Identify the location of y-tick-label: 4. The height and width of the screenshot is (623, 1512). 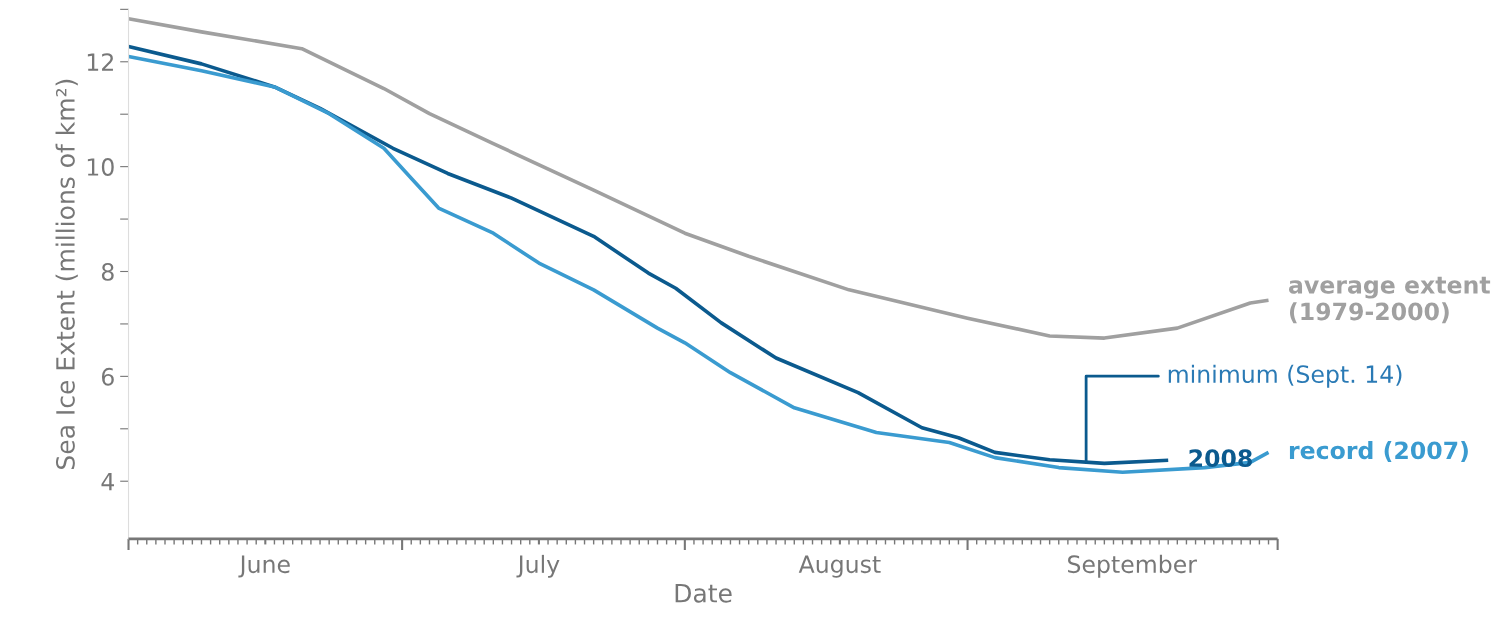
(107, 481).